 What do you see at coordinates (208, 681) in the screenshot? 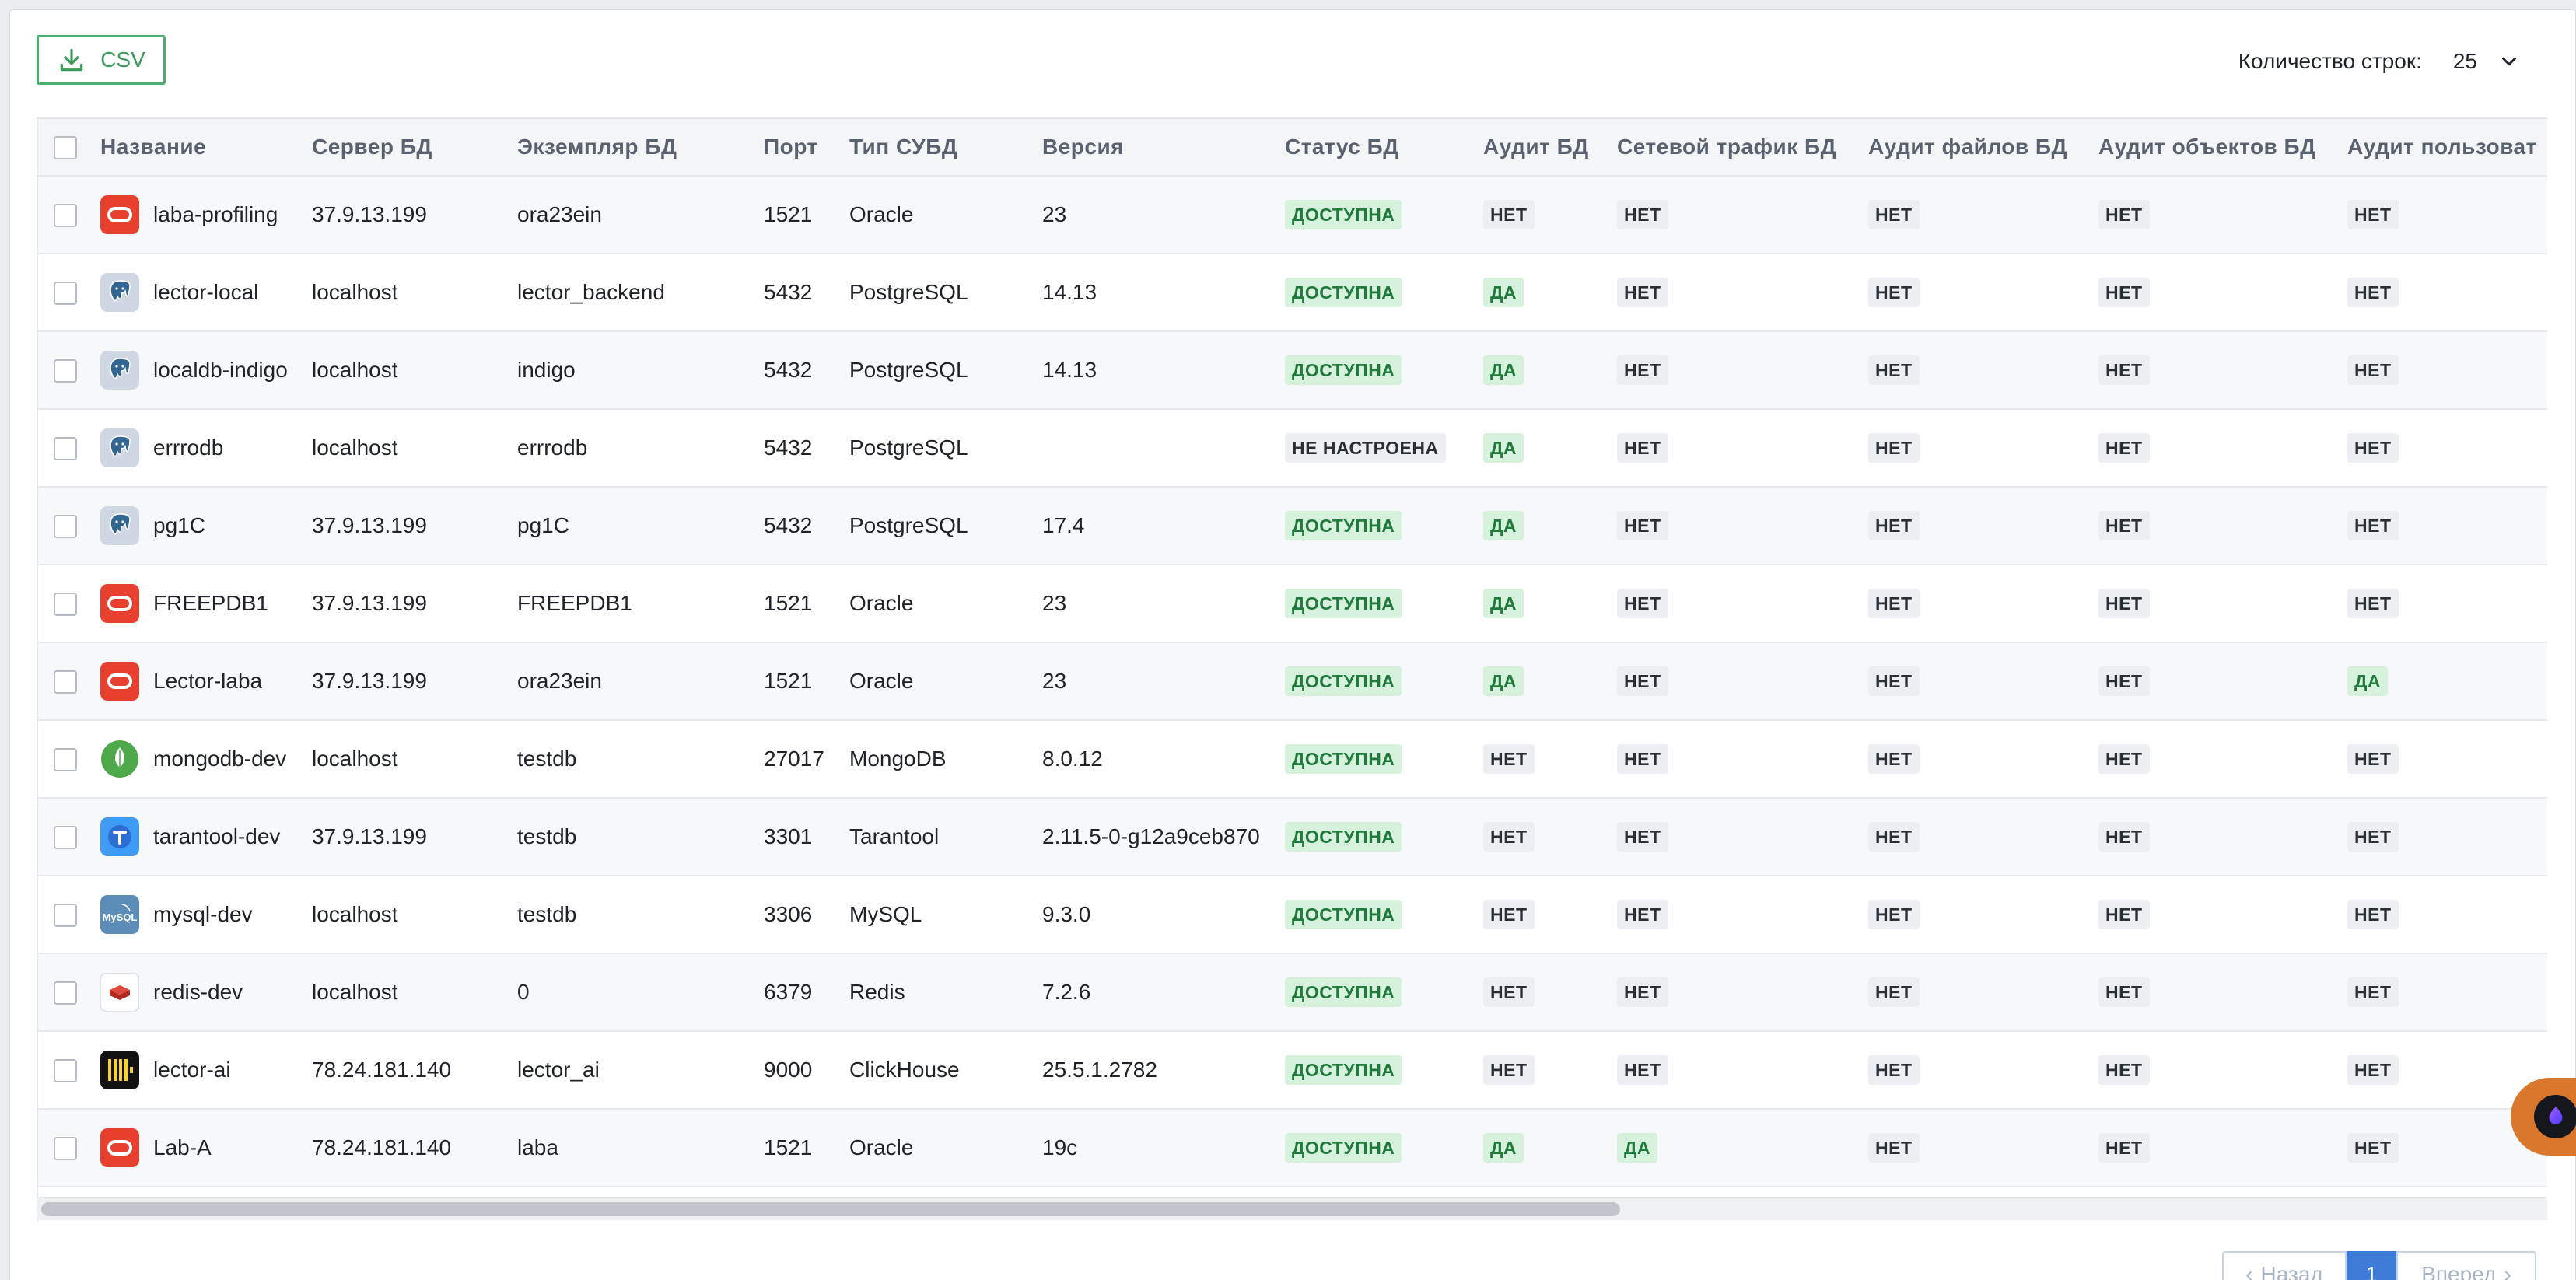
I see `db-name-cell: Lector-laba` at bounding box center [208, 681].